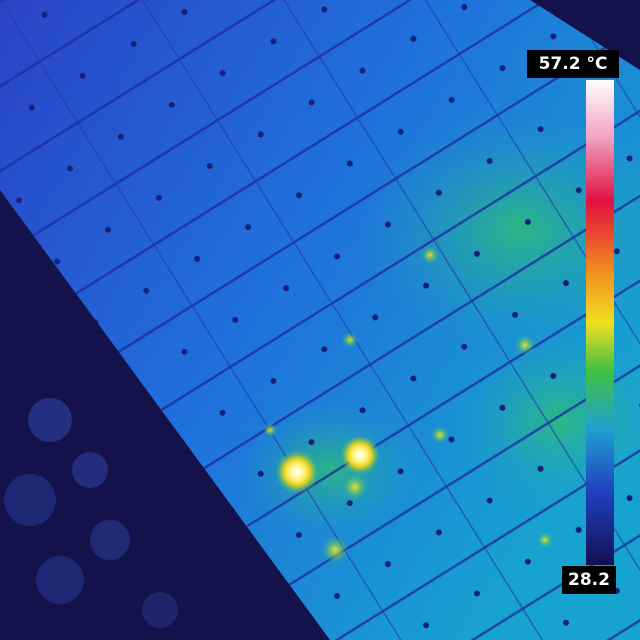 The height and width of the screenshot is (640, 640). What do you see at coordinates (91, 513) in the screenshot?
I see `foliage` at bounding box center [91, 513].